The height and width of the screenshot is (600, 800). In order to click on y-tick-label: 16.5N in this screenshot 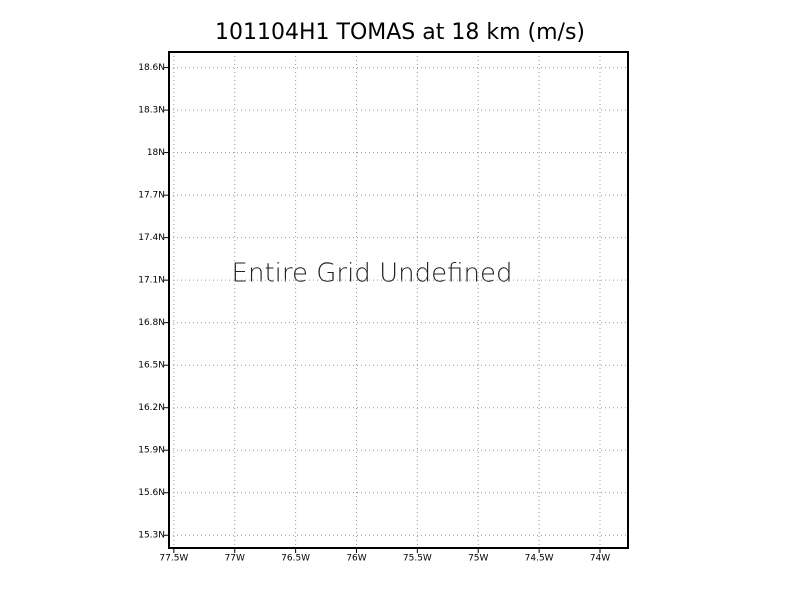, I will do `click(151, 366)`.